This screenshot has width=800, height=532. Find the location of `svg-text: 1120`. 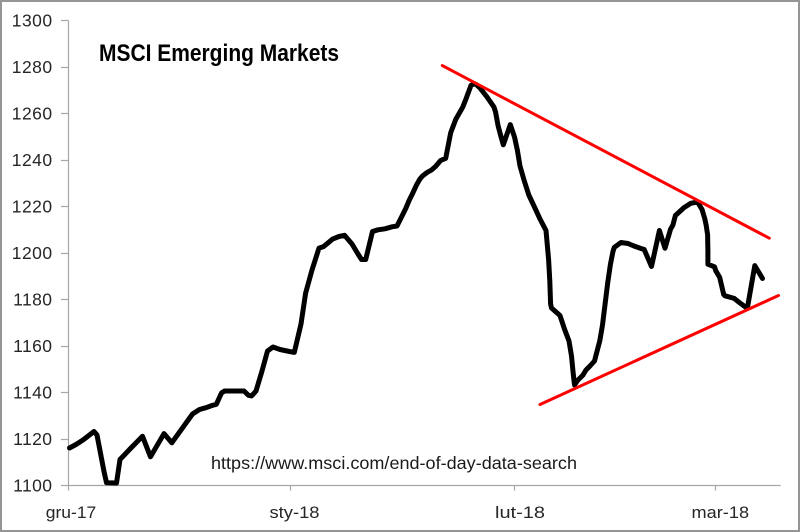

svg-text: 1120 is located at coordinates (32, 439).